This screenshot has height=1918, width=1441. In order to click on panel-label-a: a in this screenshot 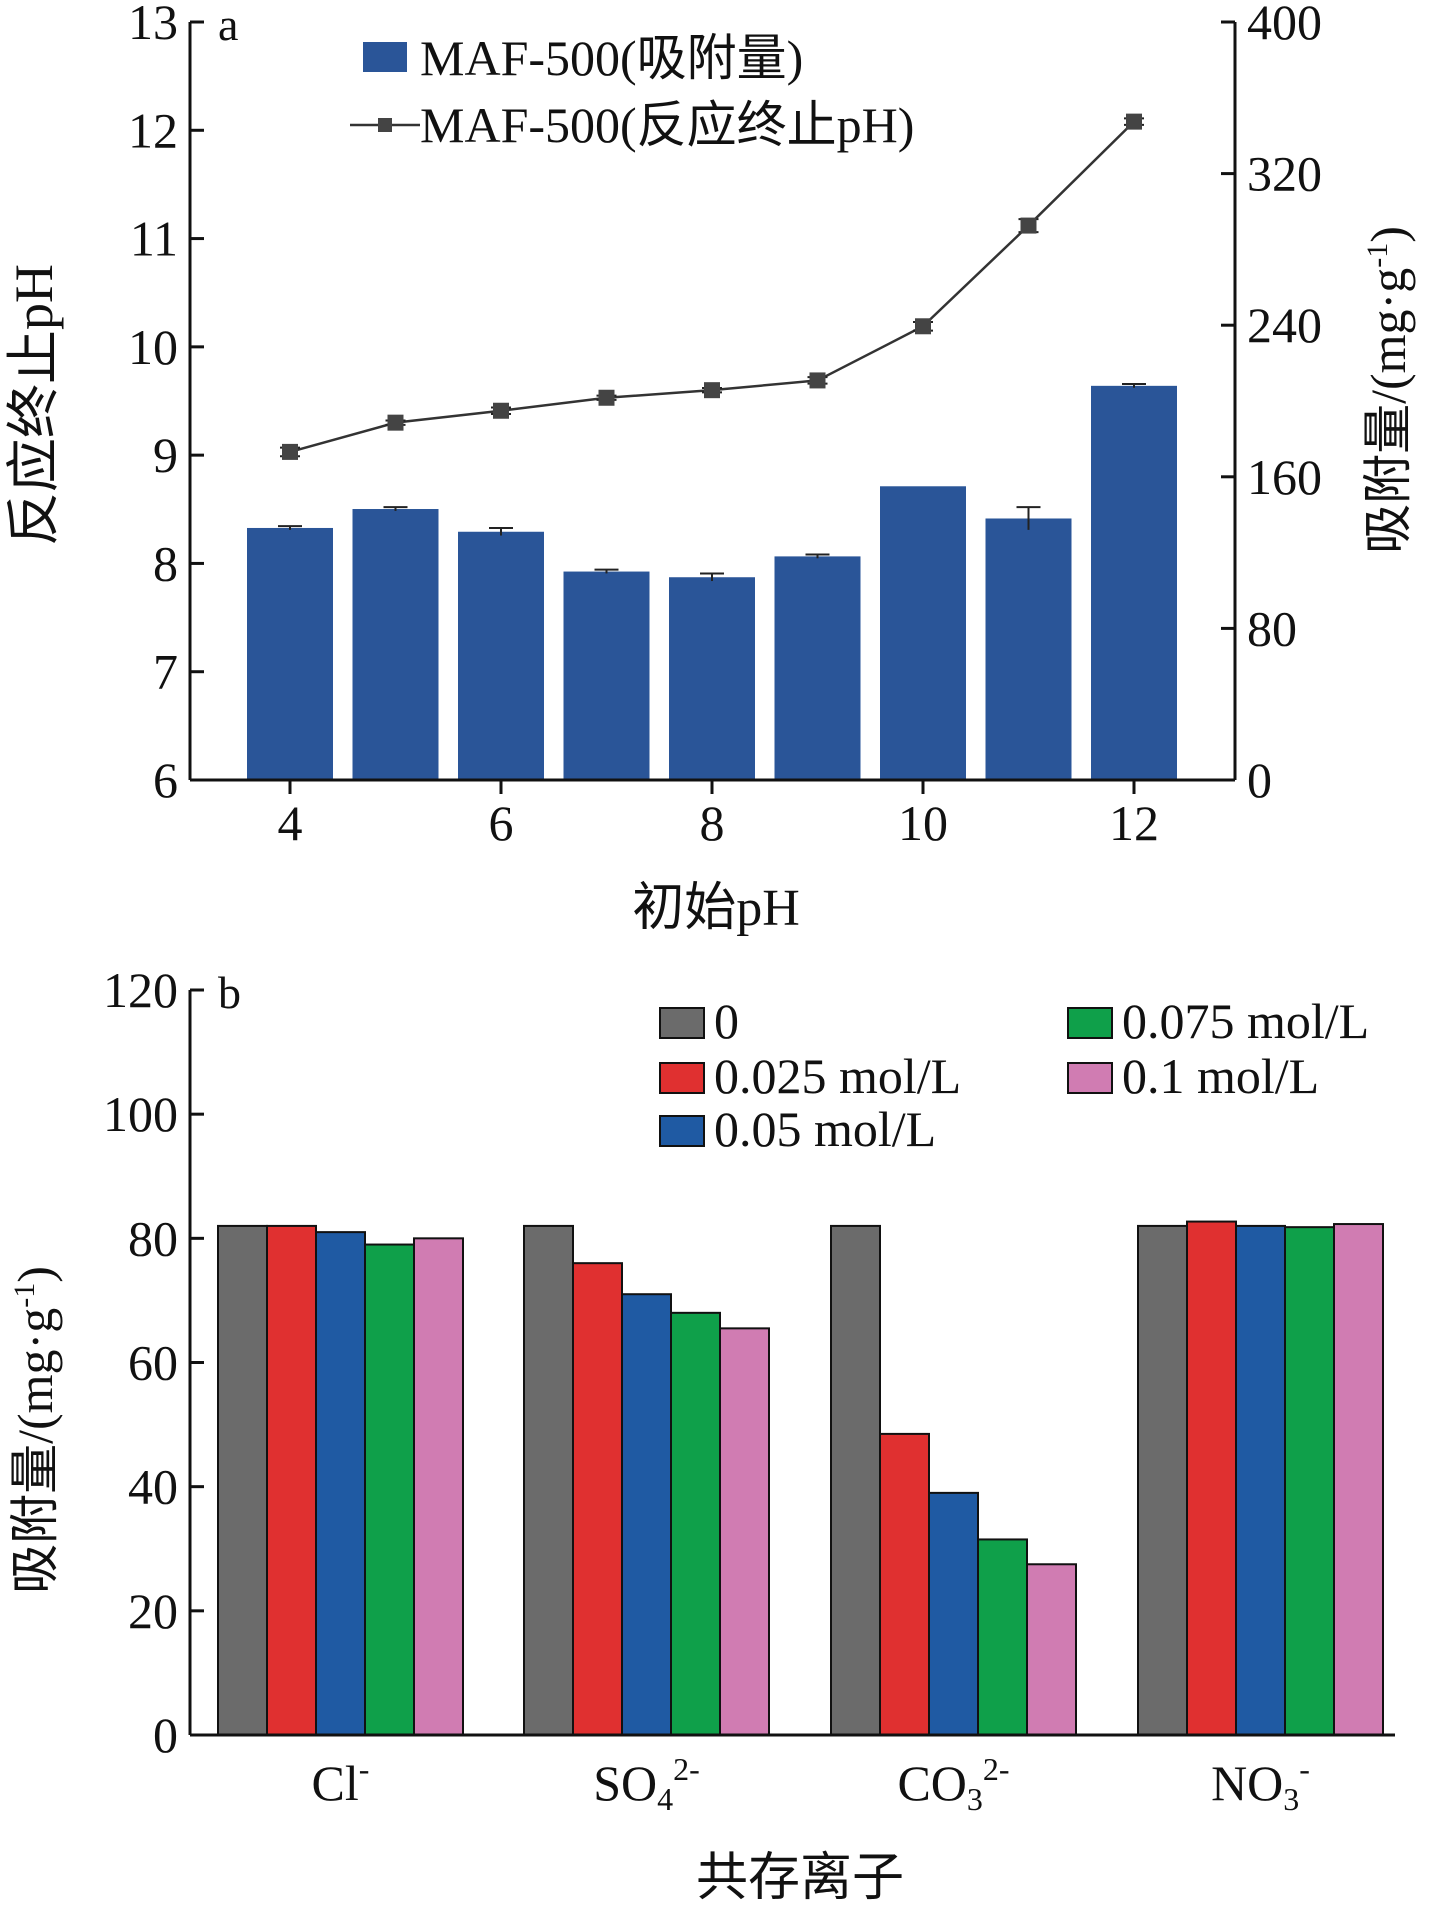, I will do `click(228, 25)`.